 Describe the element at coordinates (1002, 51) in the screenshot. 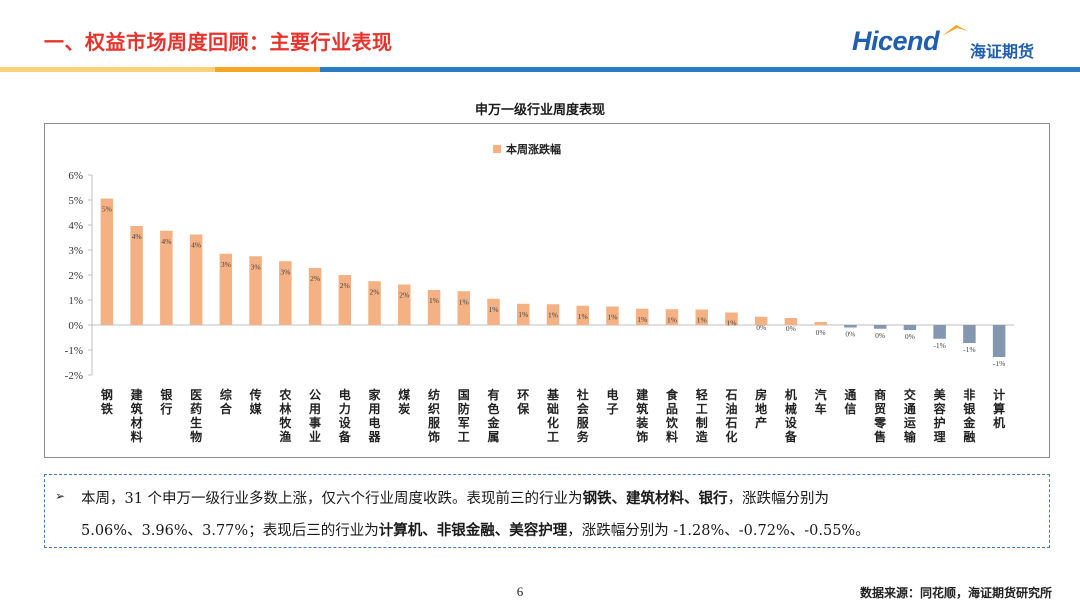

I see `logo-text-cn: 海证期货` at that location.